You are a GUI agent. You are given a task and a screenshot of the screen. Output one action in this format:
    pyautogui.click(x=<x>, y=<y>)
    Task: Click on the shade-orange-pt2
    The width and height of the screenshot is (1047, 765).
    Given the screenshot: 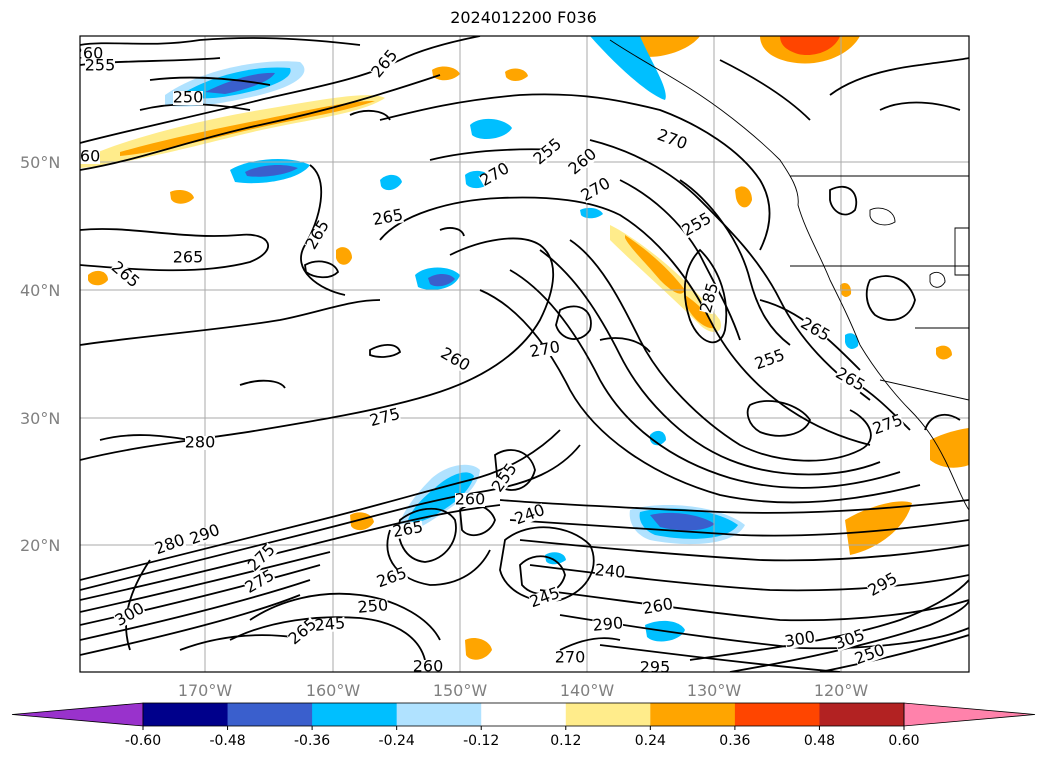 What is the action you would take?
    pyautogui.click(x=743, y=197)
    